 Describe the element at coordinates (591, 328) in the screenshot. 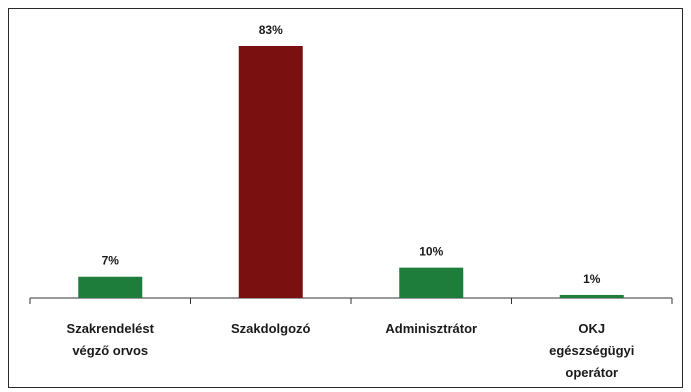

I see `category-label-line: OKJ` at that location.